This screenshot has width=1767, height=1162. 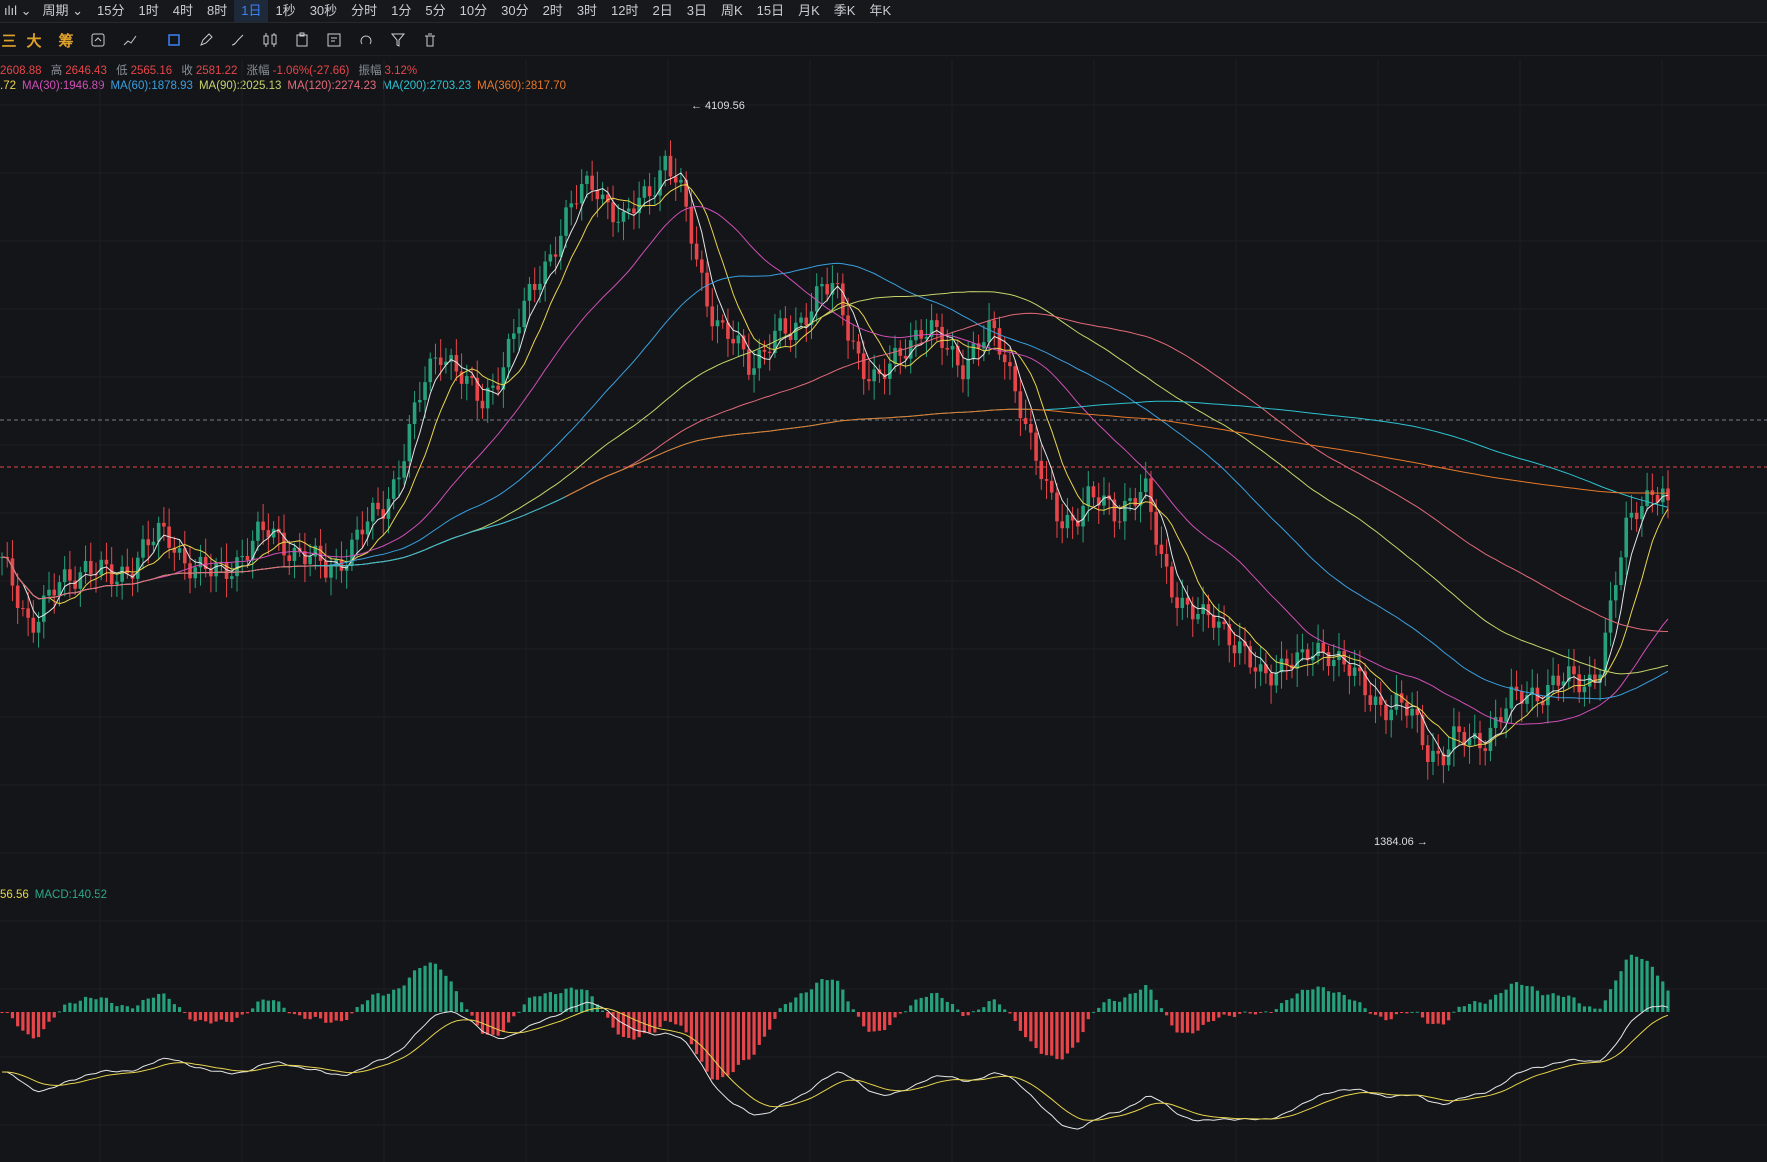 I want to click on interval-17: 周K, so click(x=731, y=10).